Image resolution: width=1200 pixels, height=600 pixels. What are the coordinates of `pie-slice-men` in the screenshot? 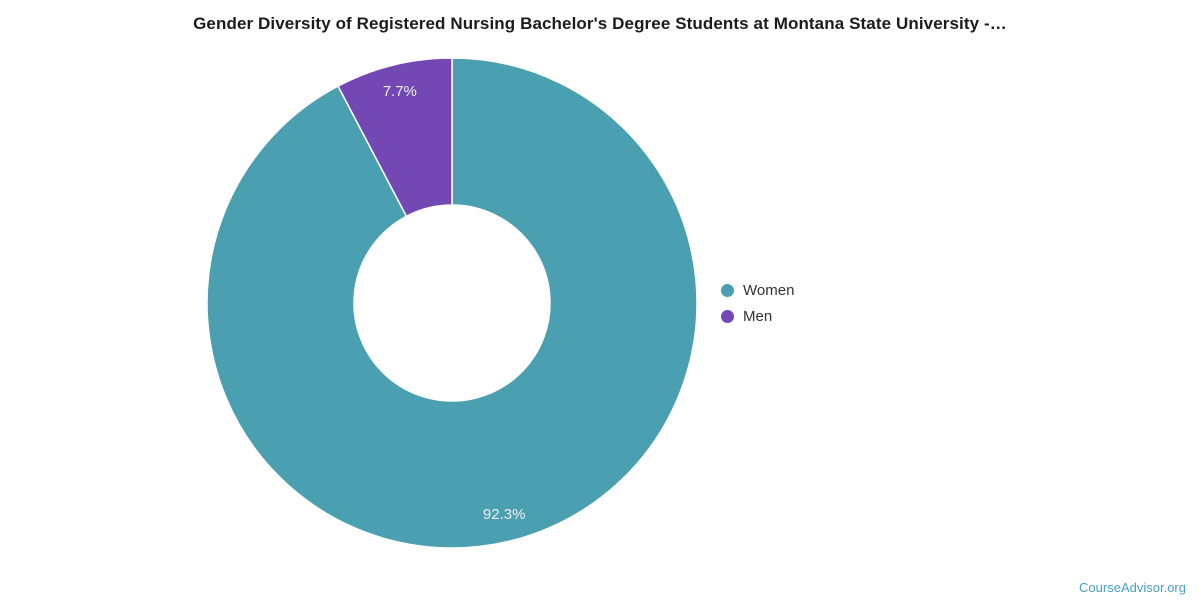 It's located at (395, 137).